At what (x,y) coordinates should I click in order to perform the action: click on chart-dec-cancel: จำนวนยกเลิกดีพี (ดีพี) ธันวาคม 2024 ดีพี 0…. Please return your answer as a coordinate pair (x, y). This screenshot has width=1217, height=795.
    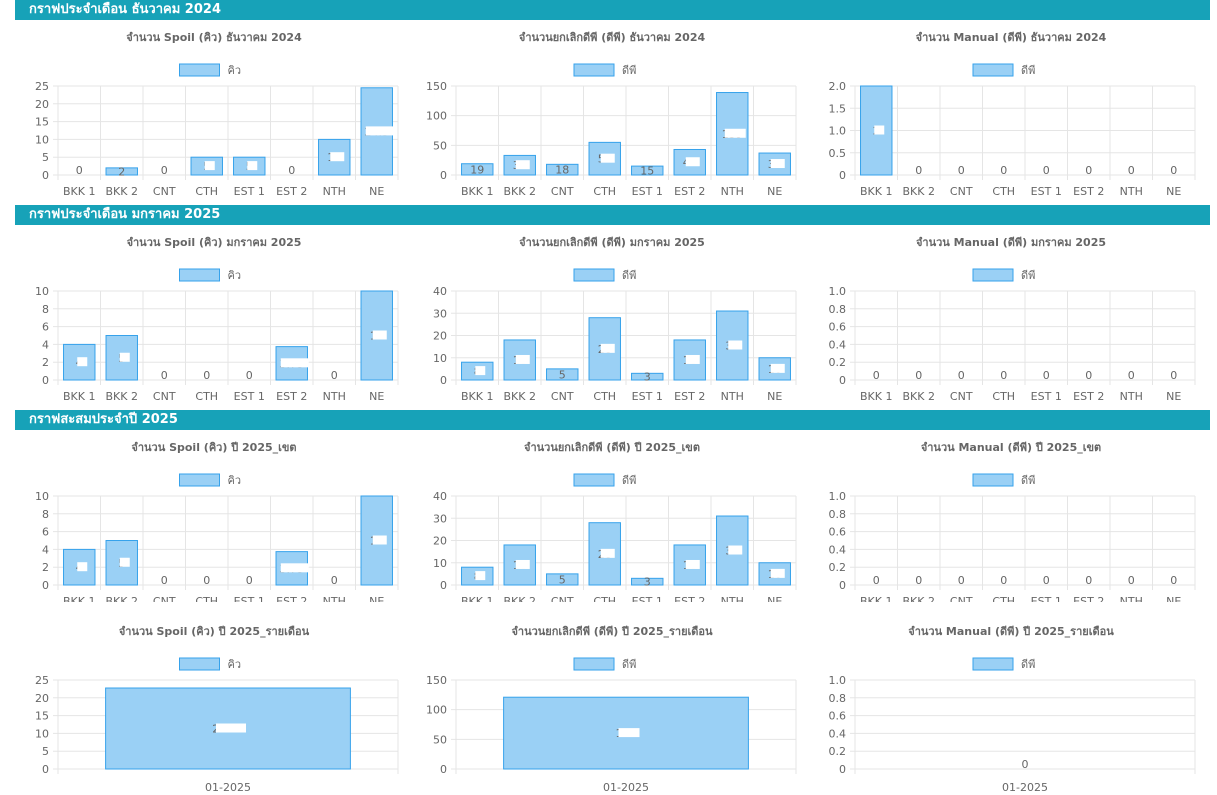
    Looking at the image, I should click on (611, 114).